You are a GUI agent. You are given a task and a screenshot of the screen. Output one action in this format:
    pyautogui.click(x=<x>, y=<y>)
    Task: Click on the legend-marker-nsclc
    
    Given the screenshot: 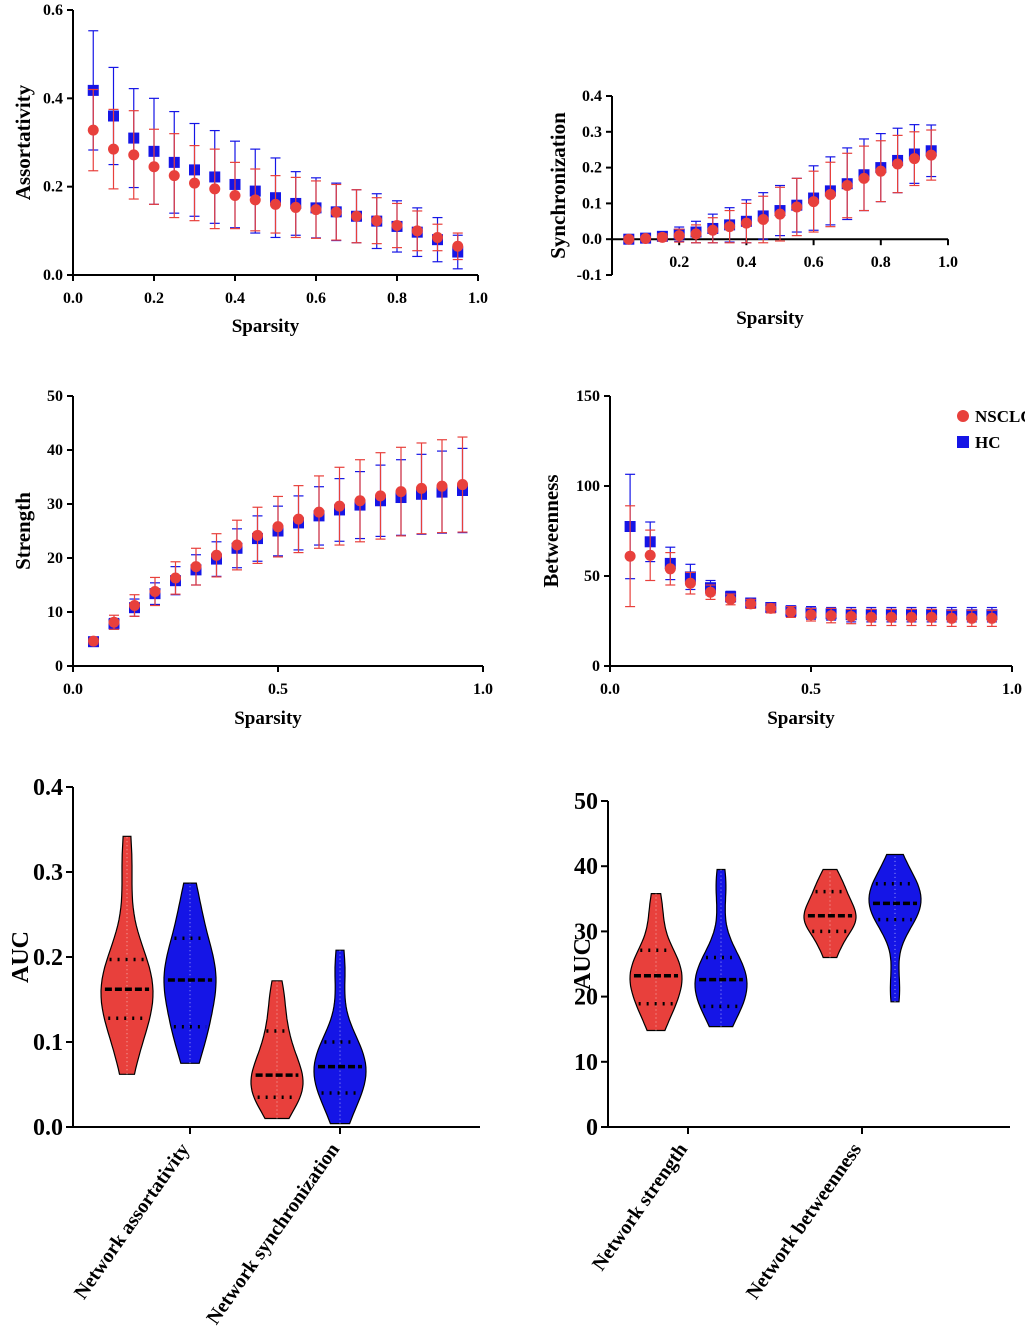 What is the action you would take?
    pyautogui.click(x=963, y=416)
    